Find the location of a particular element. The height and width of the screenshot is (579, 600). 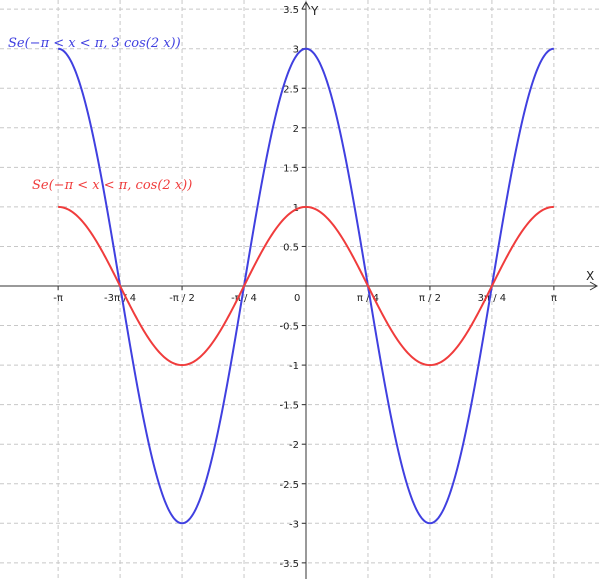

x-tick-label: -π / 2 is located at coordinates (182, 298).